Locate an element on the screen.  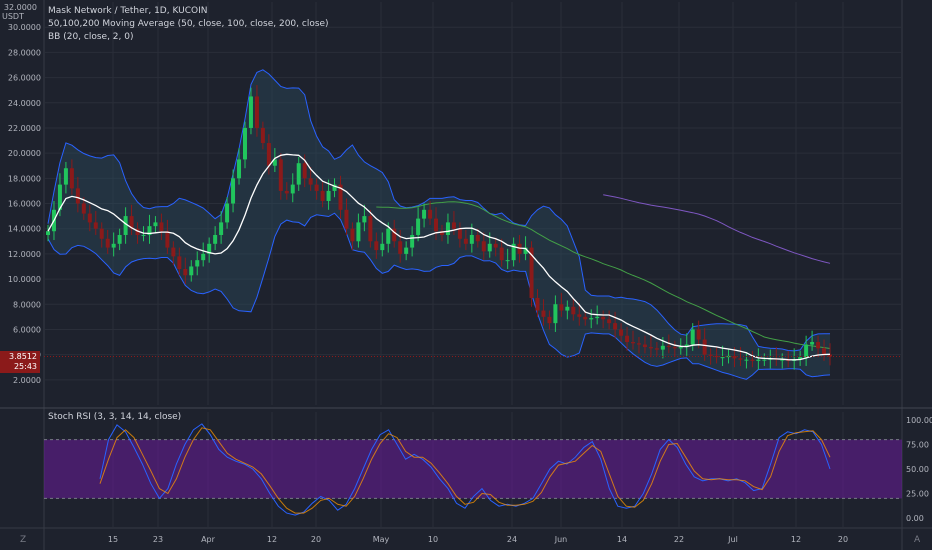
last-price-value: 3.8512 is located at coordinates (23, 356).